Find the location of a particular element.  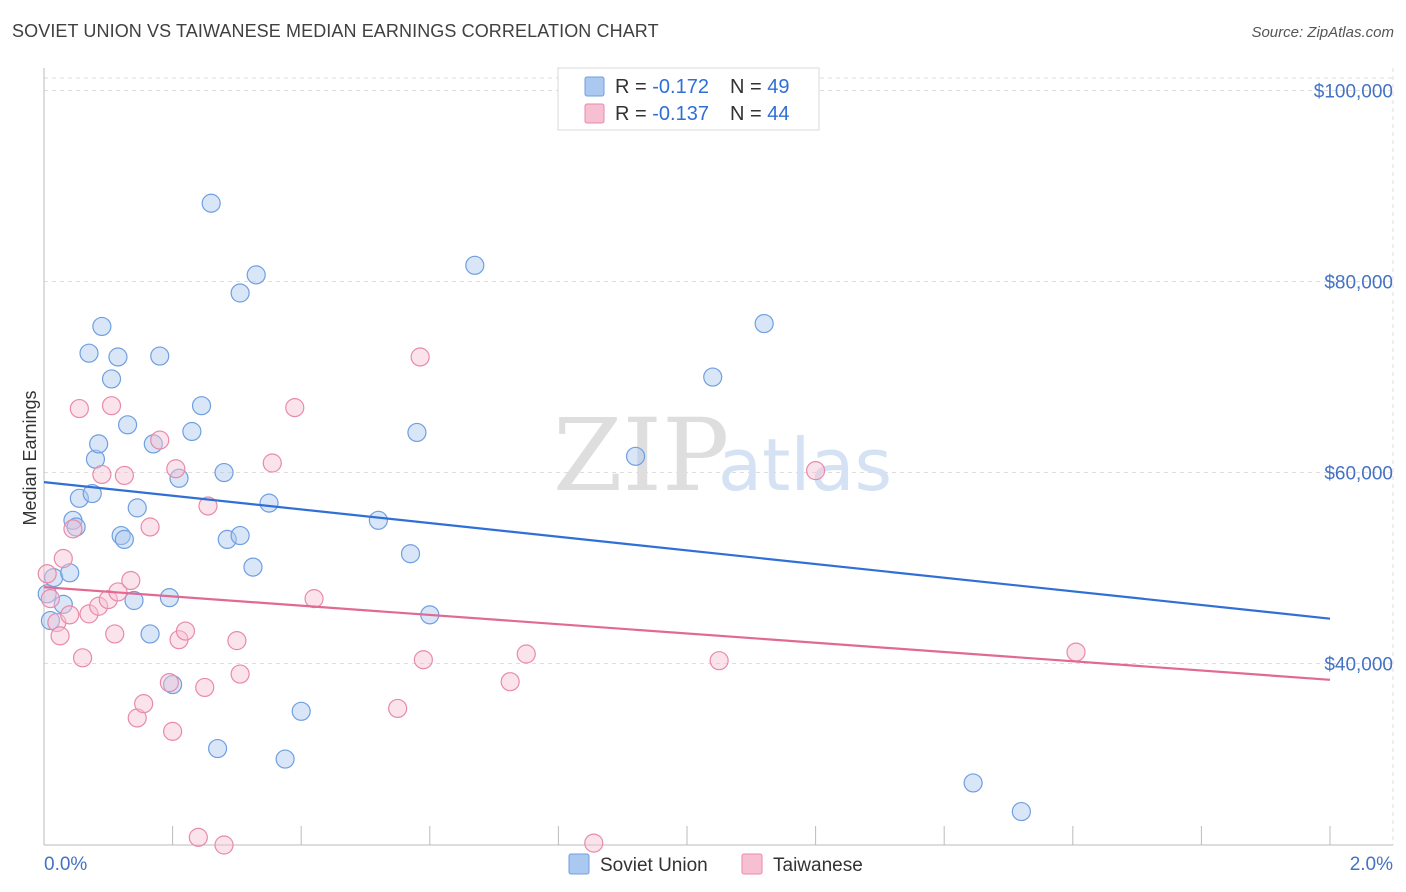

legend-n-label: N = 49 is located at coordinates (760, 87).